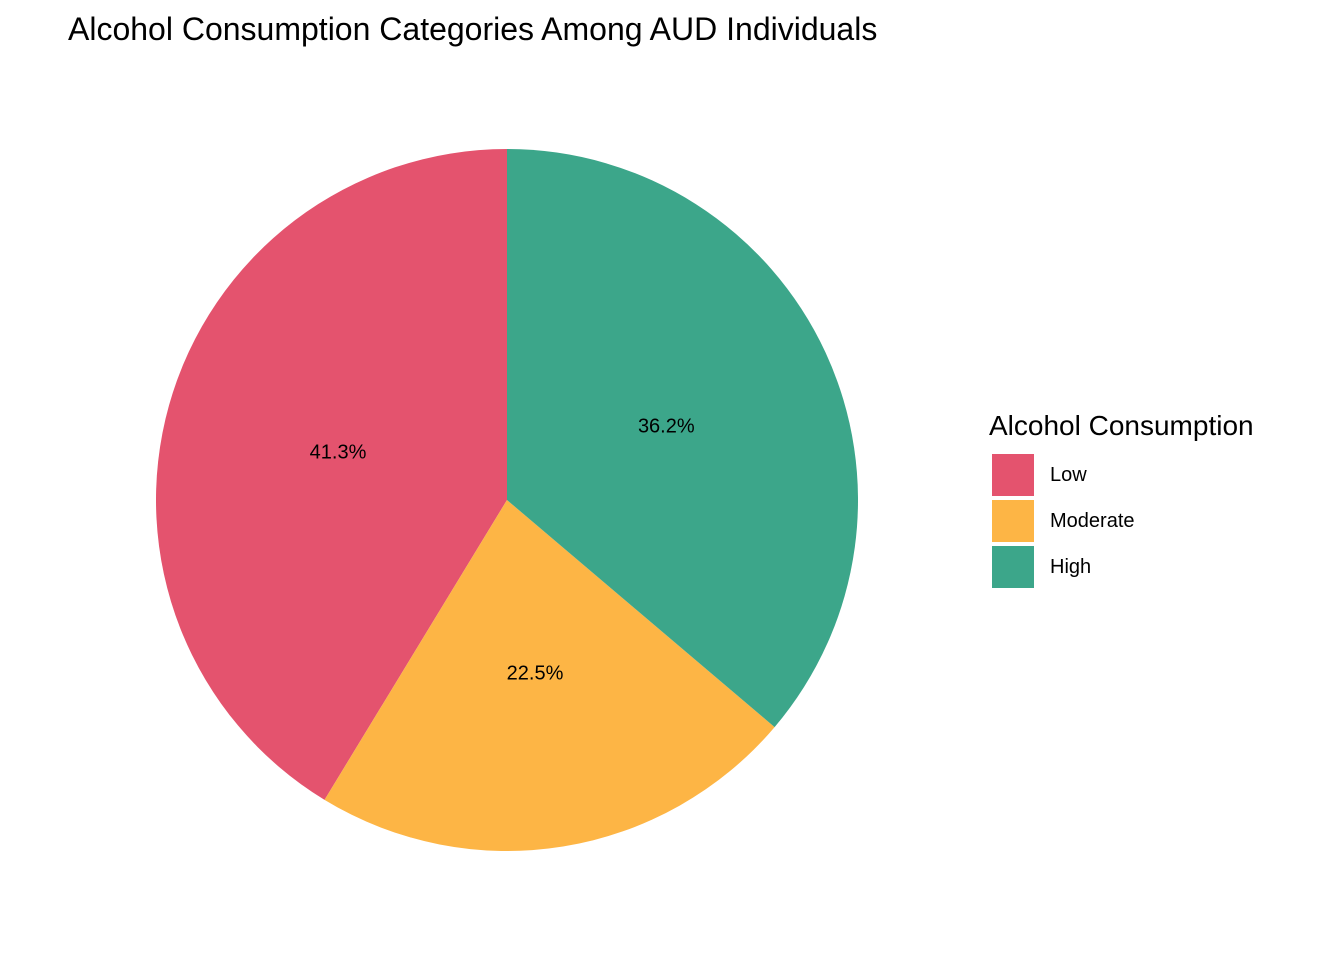  Describe the element at coordinates (1013, 567) in the screenshot. I see `legend-key-high` at that location.